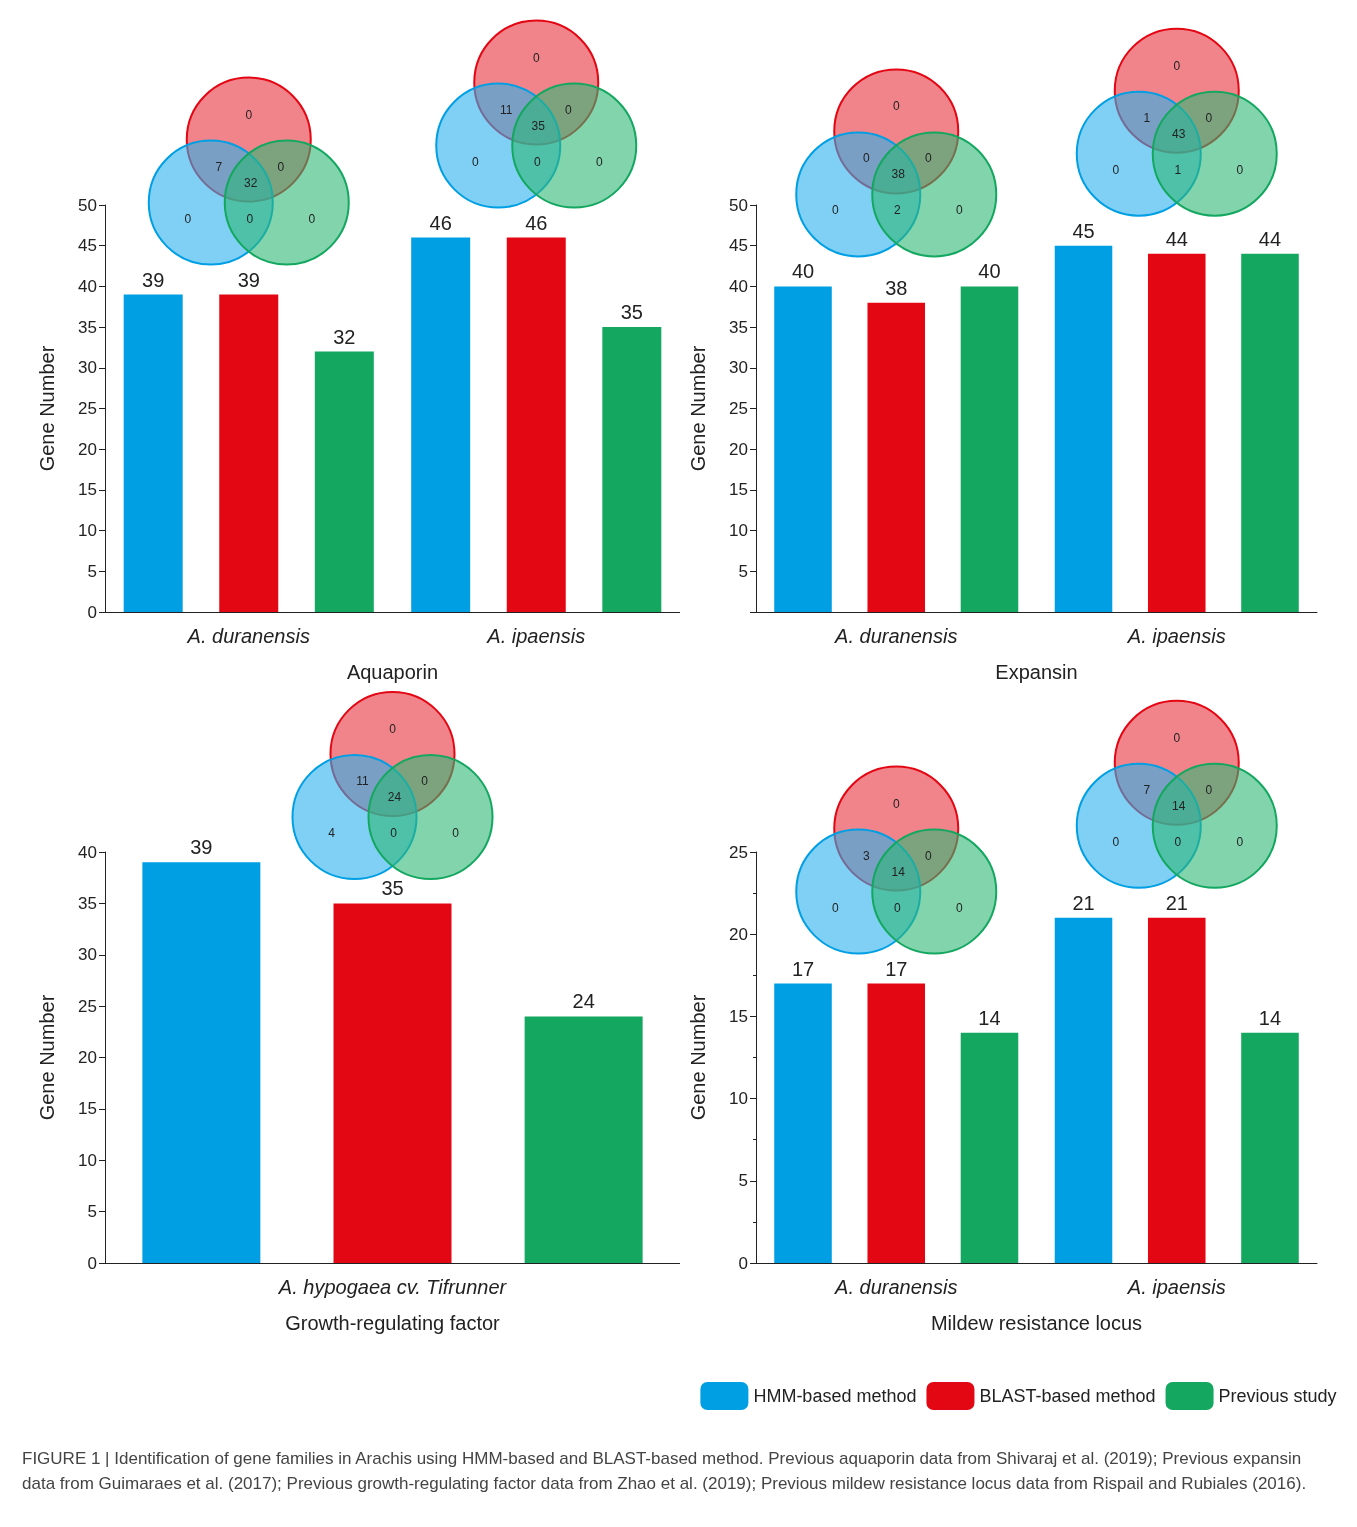 The image size is (1357, 1527). What do you see at coordinates (1083, 230) in the screenshot?
I see `data-label: 45` at bounding box center [1083, 230].